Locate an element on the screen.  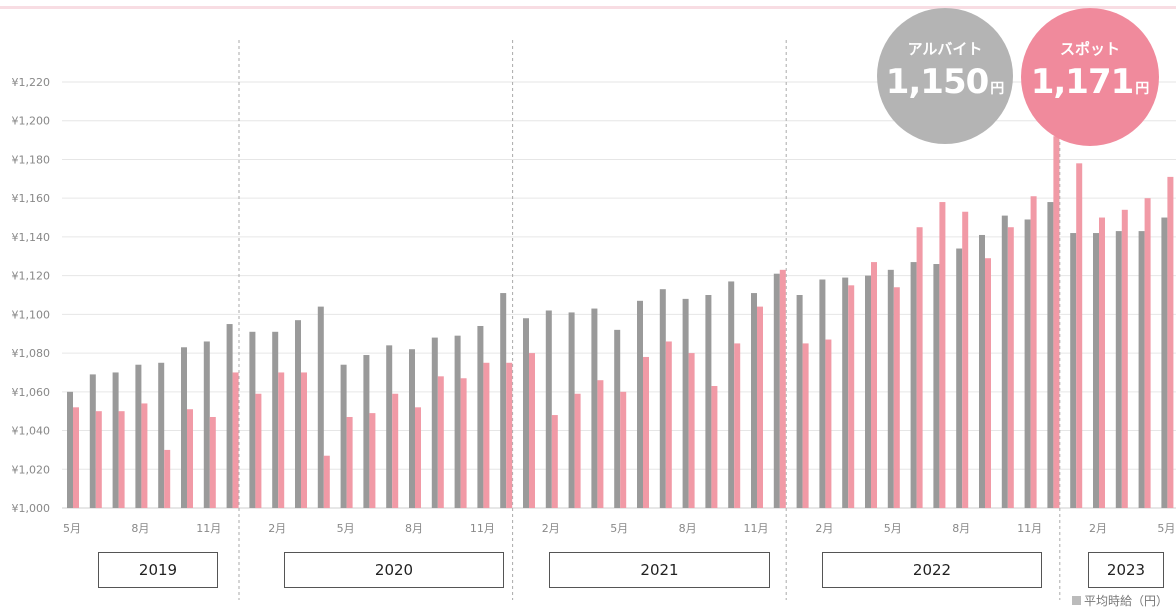
year-label-2022: 2022 is located at coordinates (932, 570).